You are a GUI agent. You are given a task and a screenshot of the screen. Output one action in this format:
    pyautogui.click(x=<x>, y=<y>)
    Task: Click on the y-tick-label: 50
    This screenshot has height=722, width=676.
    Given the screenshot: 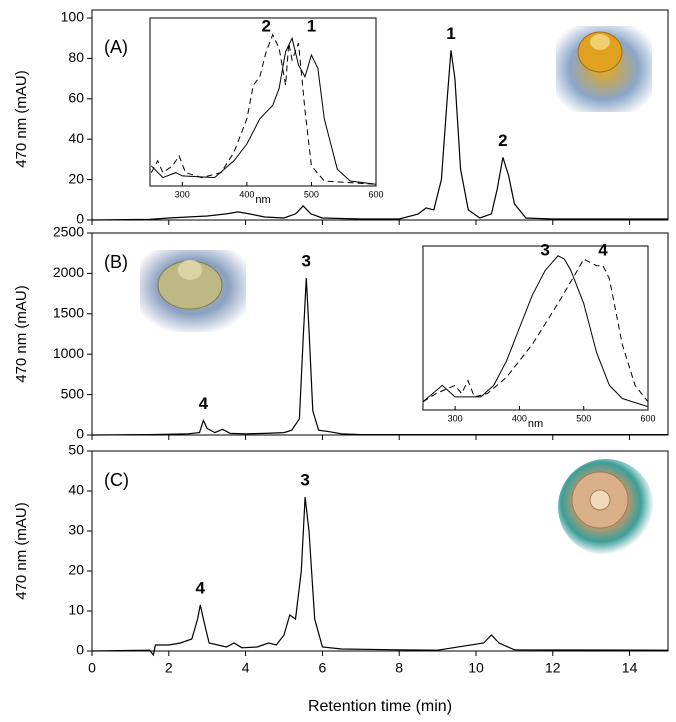 What is the action you would take?
    pyautogui.click(x=76, y=450)
    